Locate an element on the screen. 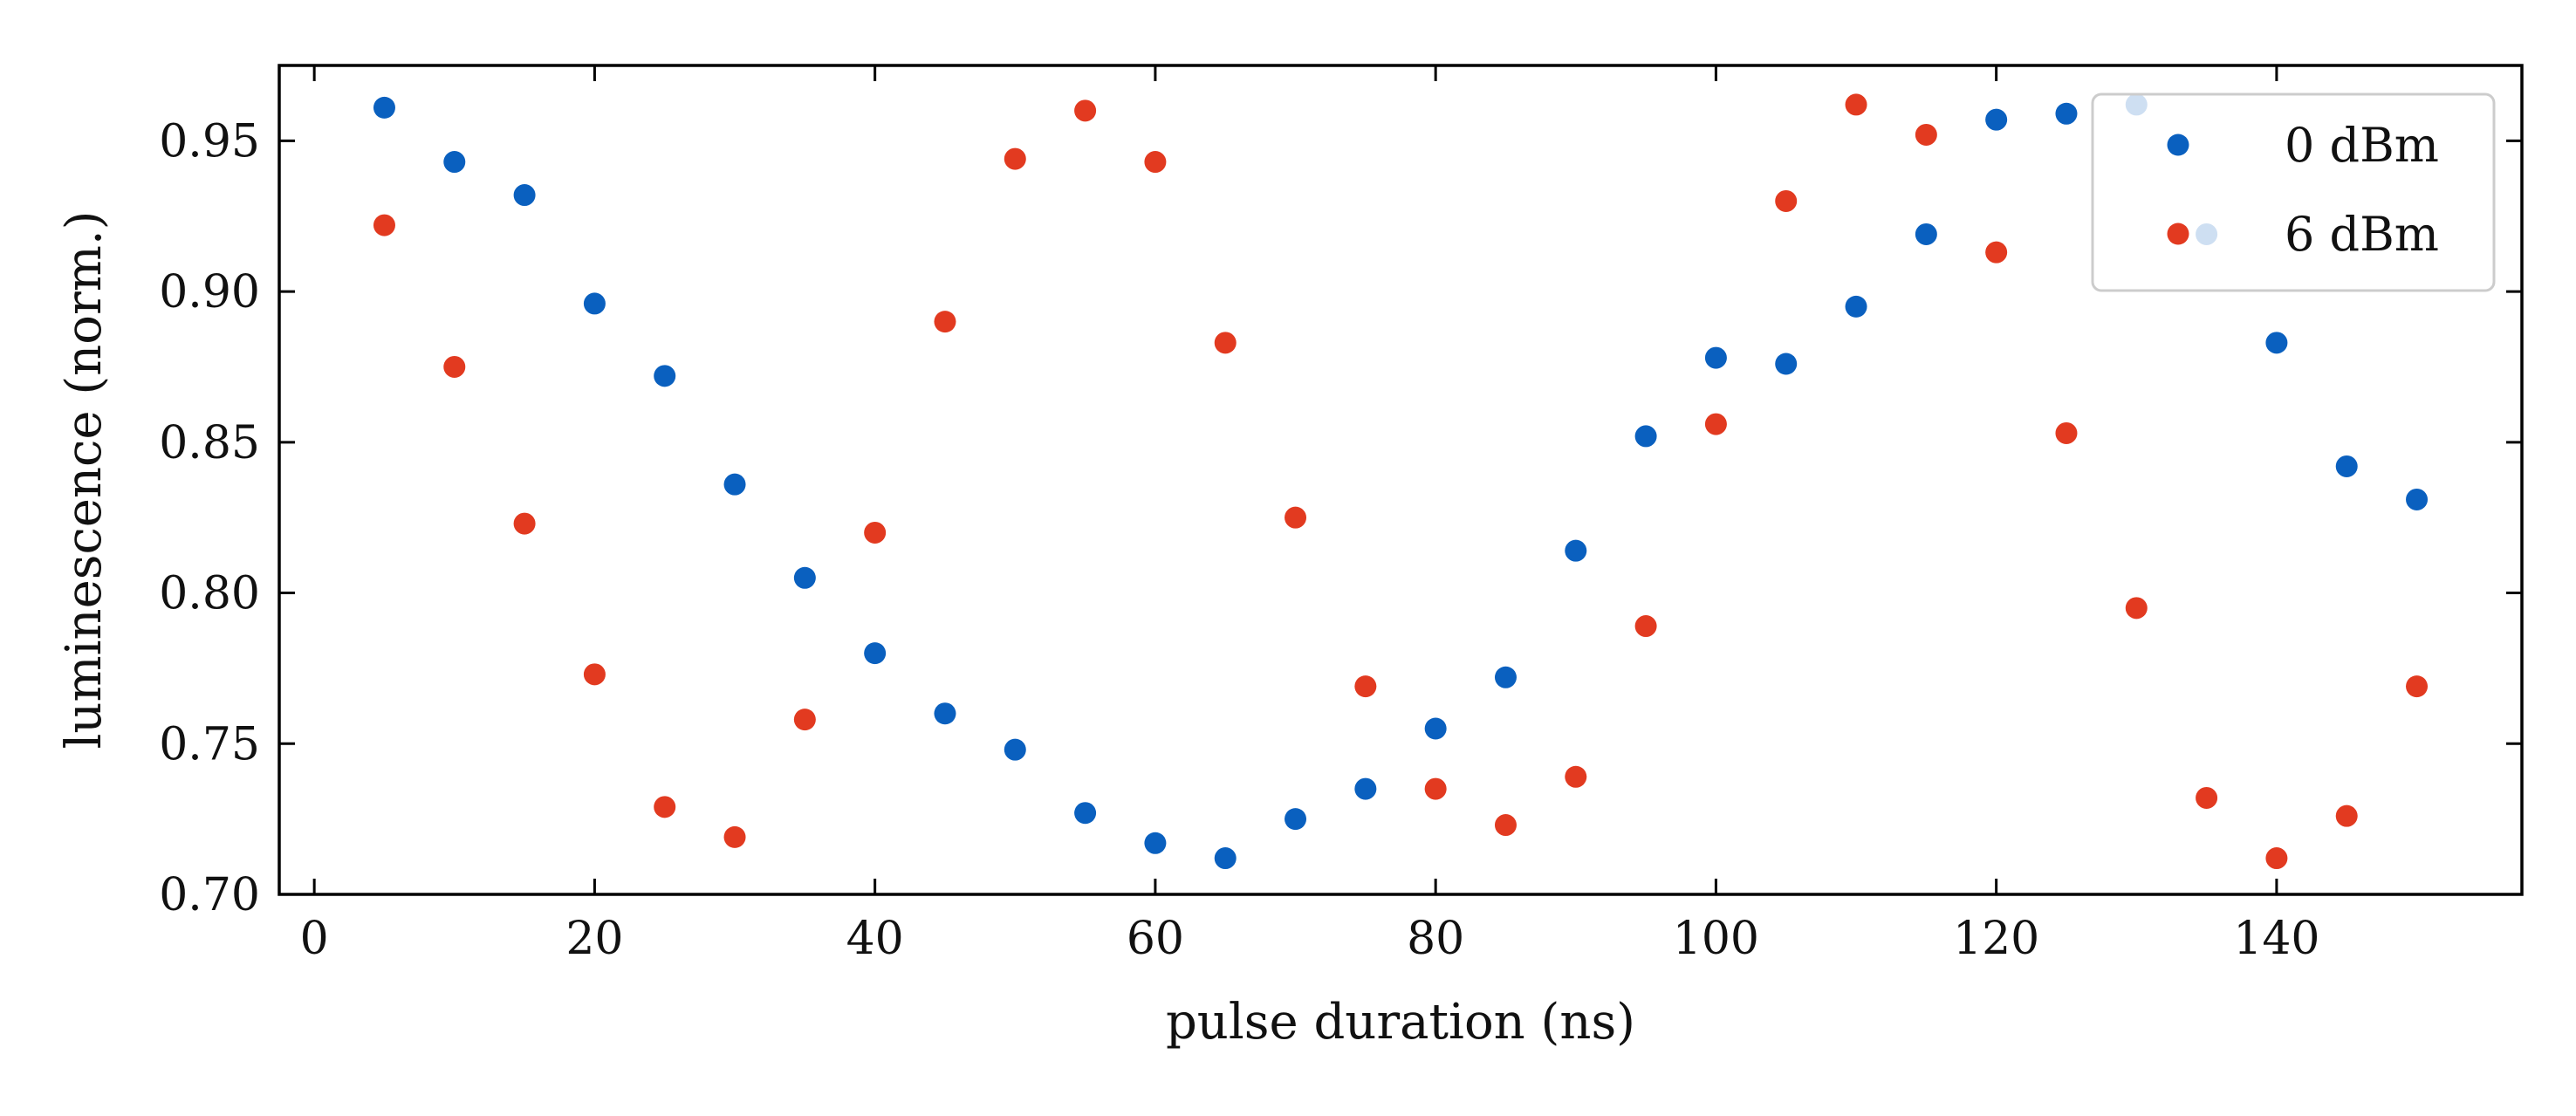  x-tick-label: 60 is located at coordinates (1155, 939).